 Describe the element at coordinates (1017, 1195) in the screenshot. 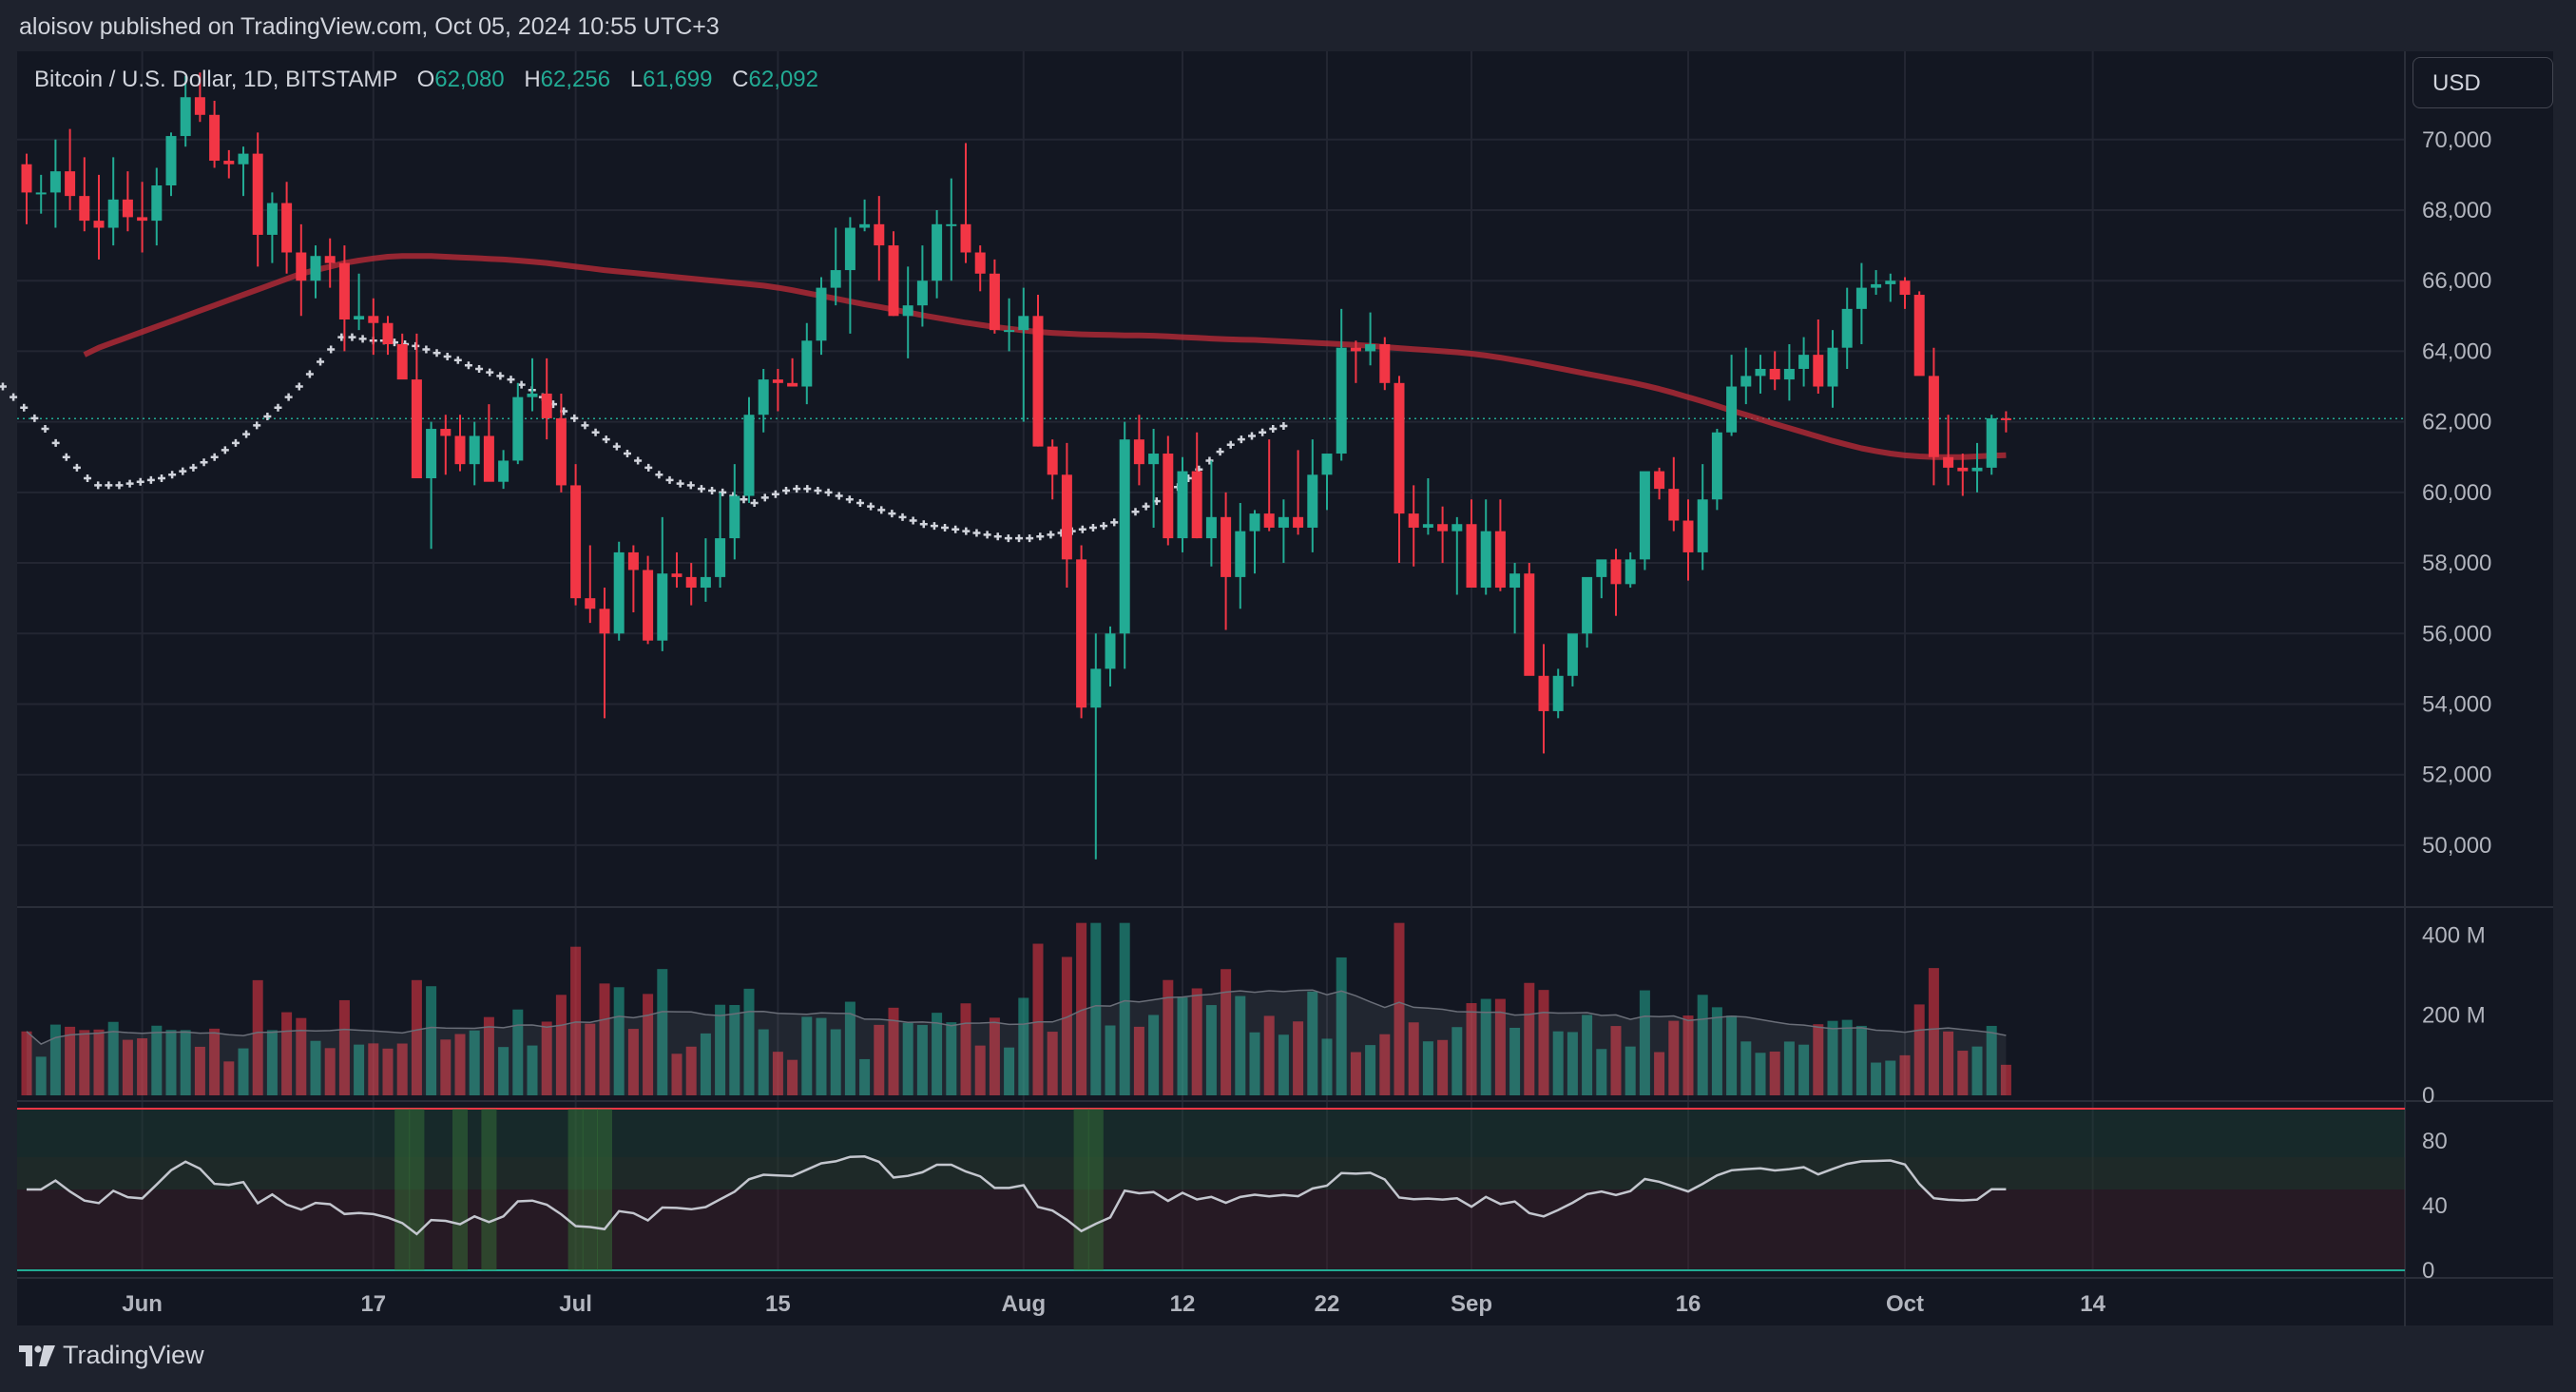

I see `rsi-line` at that location.